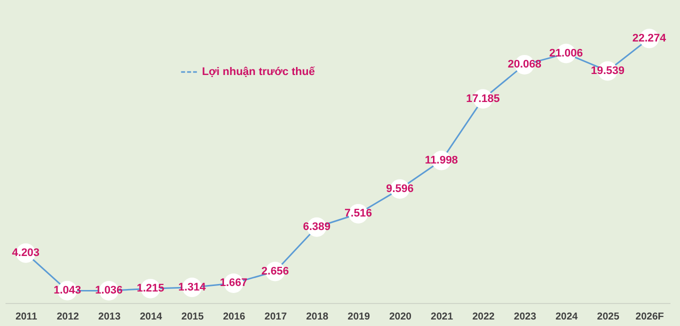 The width and height of the screenshot is (680, 326). I want to click on data-label: 9.596, so click(400, 189).